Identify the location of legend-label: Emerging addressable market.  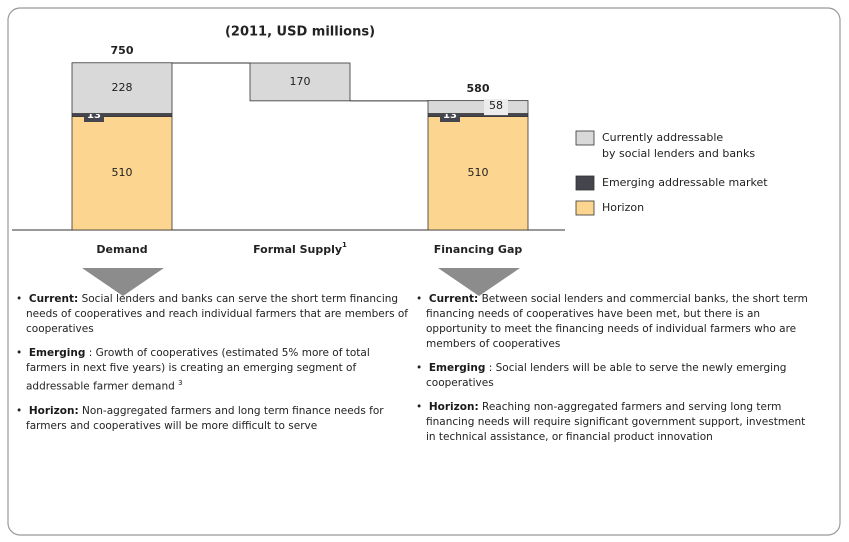
(685, 182).